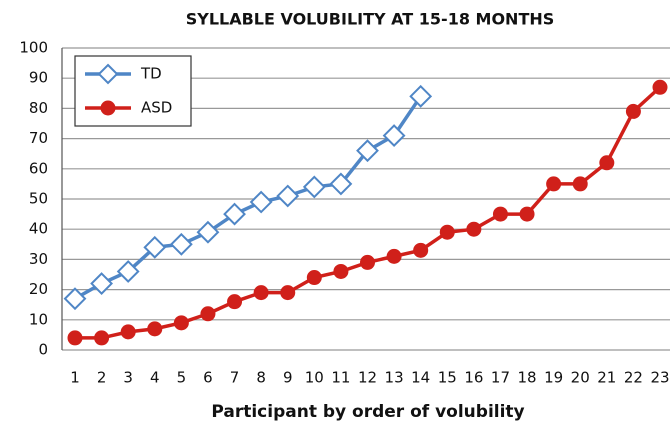 This screenshot has height=431, width=670. What do you see at coordinates (38, 168) in the screenshot?
I see `y-tick-label: 60` at bounding box center [38, 168].